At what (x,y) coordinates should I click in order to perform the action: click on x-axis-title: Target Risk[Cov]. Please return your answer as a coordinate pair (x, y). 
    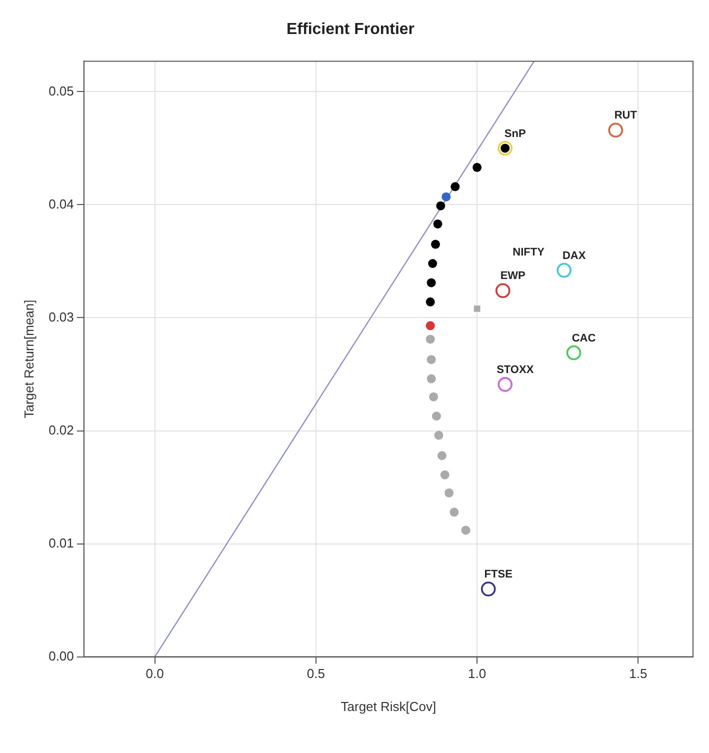
    Looking at the image, I should click on (388, 706).